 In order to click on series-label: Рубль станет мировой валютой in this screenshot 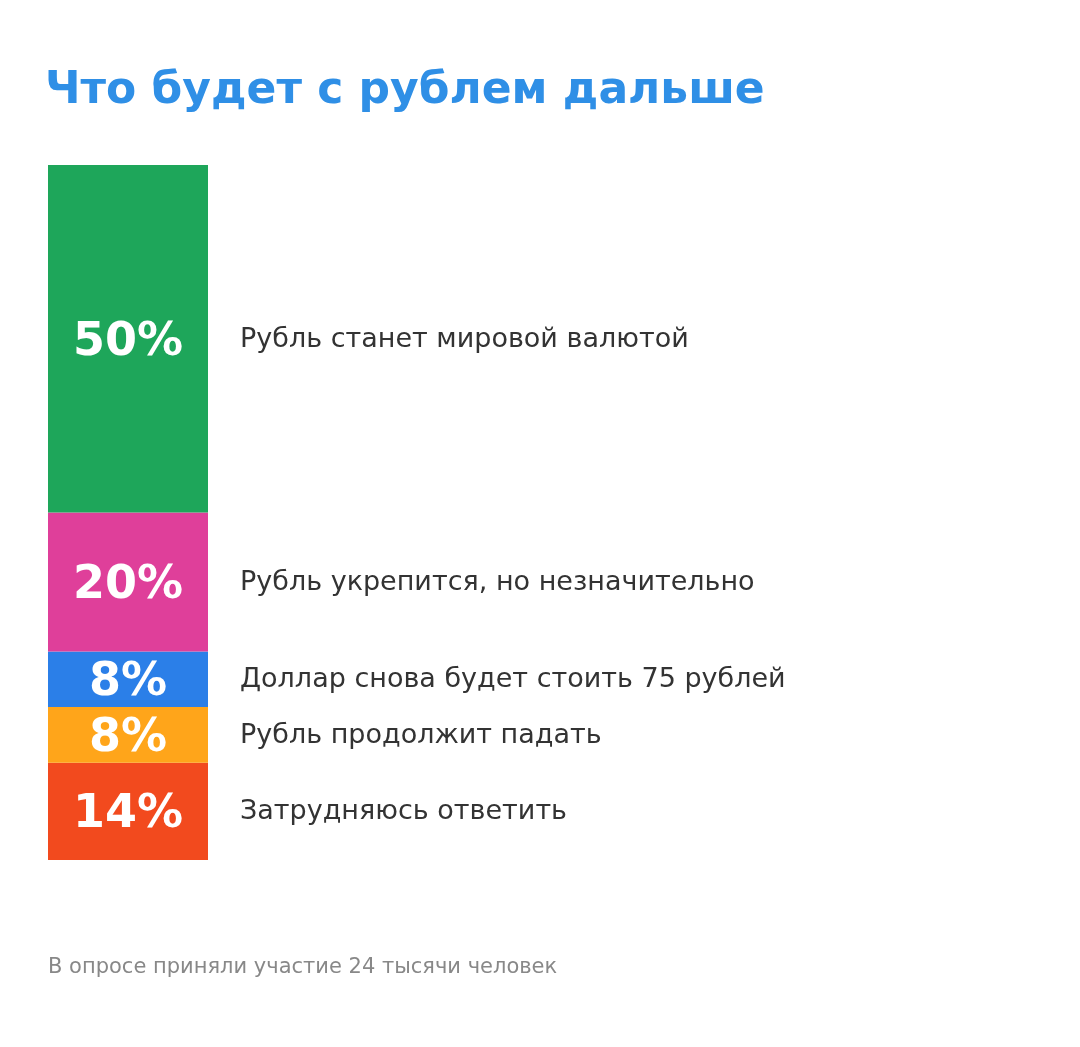, I will do `click(464, 337)`.